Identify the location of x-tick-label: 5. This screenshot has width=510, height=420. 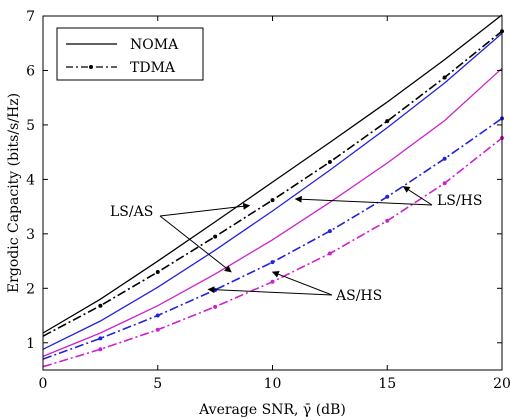
(157, 384).